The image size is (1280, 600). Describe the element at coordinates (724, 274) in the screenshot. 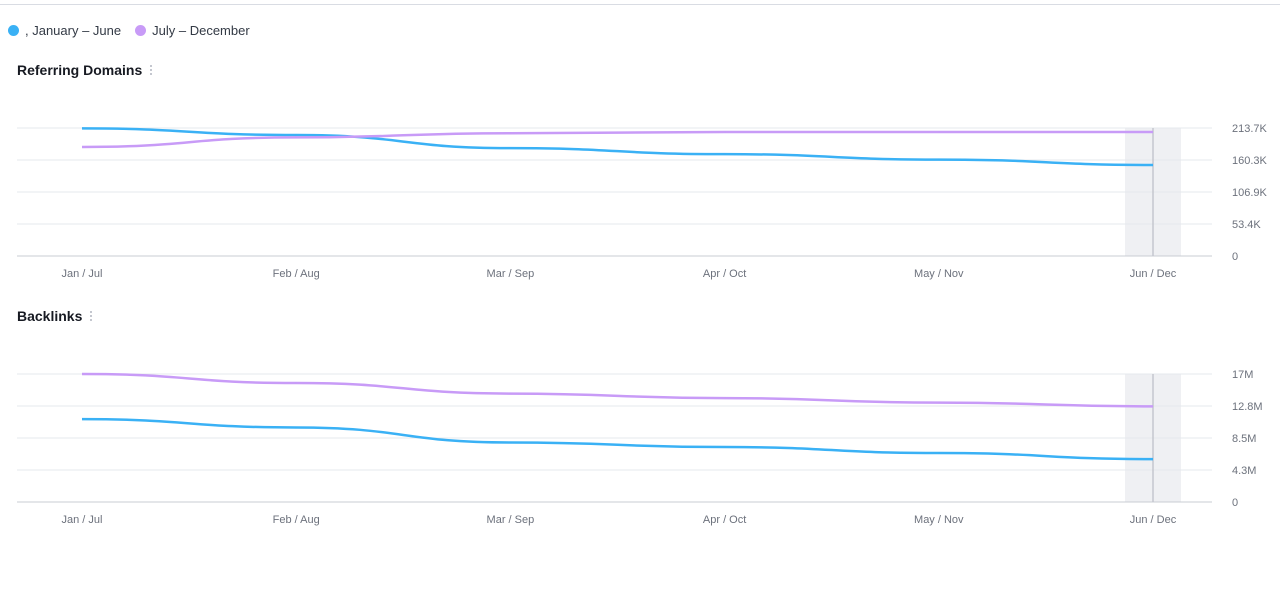

I see `referring-domains-xtick-apr-oct: Apr / Oct` at that location.